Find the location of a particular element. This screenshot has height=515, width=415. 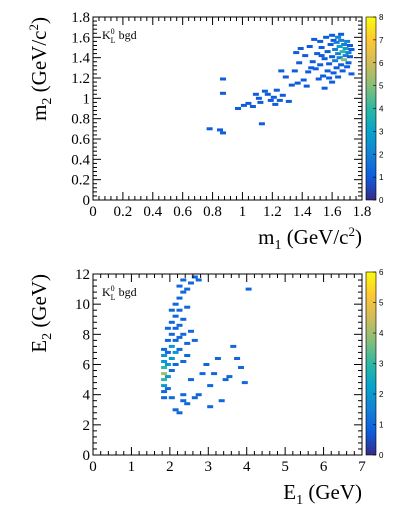

colorbar is located at coordinates (371, 108).